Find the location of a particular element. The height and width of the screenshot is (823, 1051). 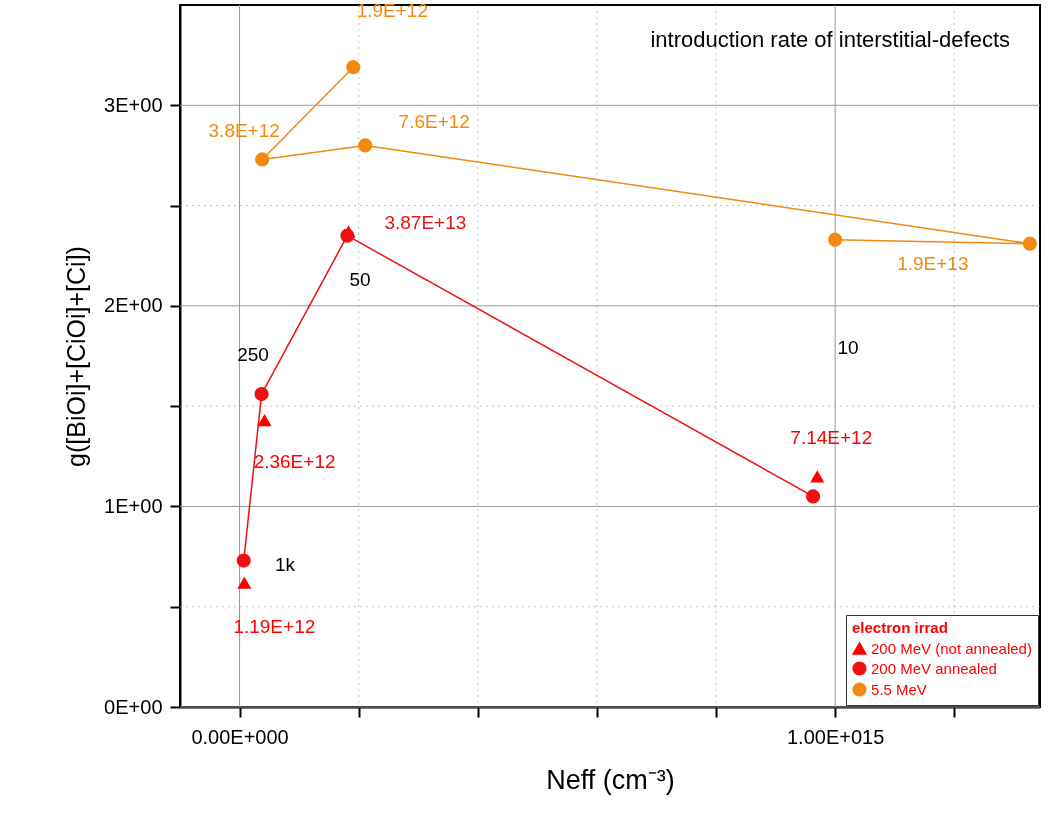

y-tick-label: 0E+00 is located at coordinates (133, 706).